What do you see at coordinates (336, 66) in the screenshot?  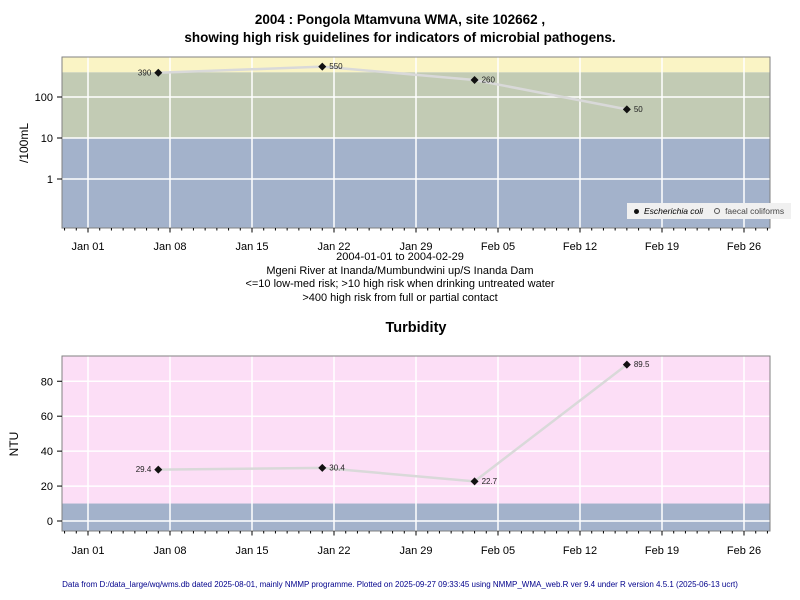 I see `data-point-label: 550` at bounding box center [336, 66].